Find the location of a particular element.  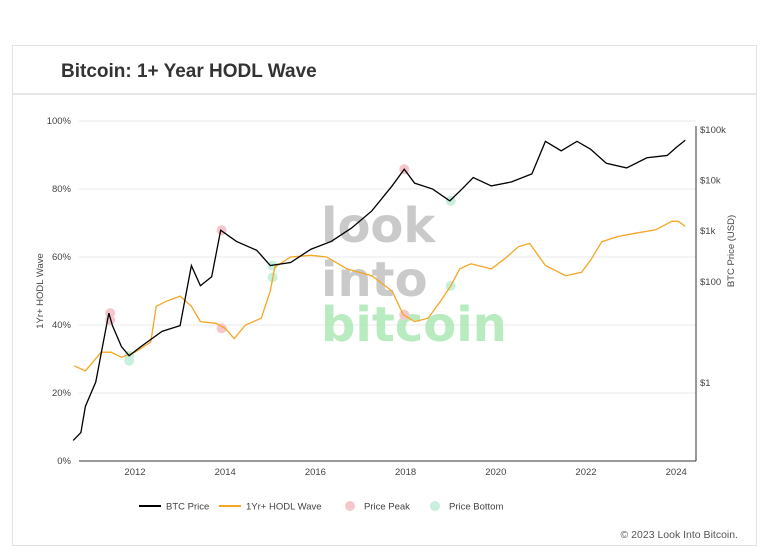

y2-tick-label: $1 is located at coordinates (705, 383).